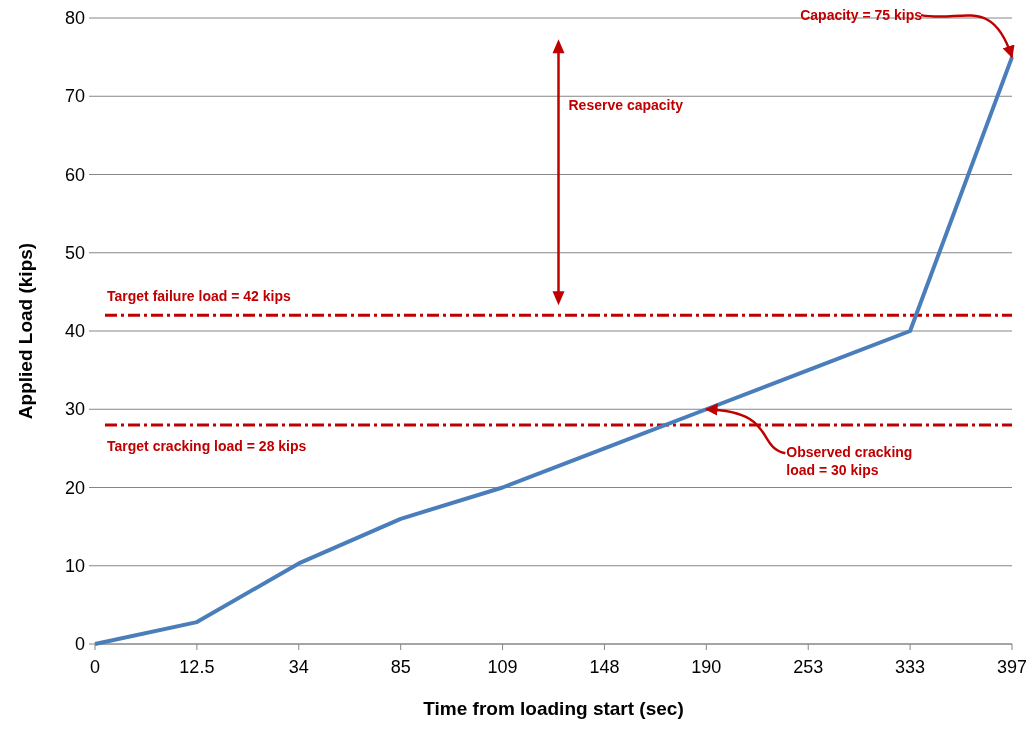 The height and width of the screenshot is (731, 1034). I want to click on x-tick-label: 397, so click(1012, 667).